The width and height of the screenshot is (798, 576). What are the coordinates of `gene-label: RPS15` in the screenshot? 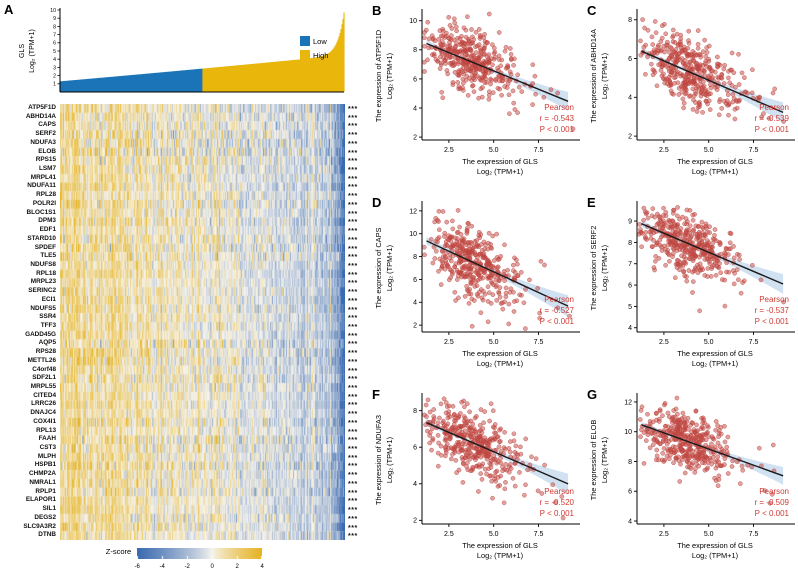 It's located at (45, 160).